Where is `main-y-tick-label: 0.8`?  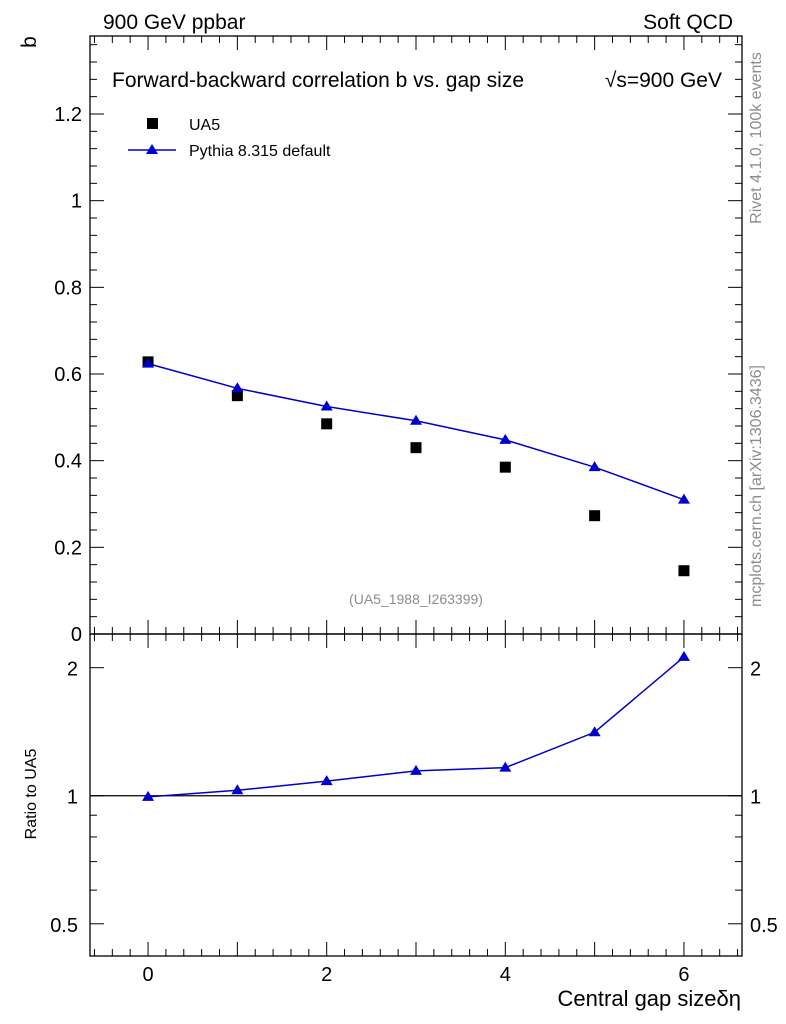
main-y-tick-label: 0.8 is located at coordinates (68, 288).